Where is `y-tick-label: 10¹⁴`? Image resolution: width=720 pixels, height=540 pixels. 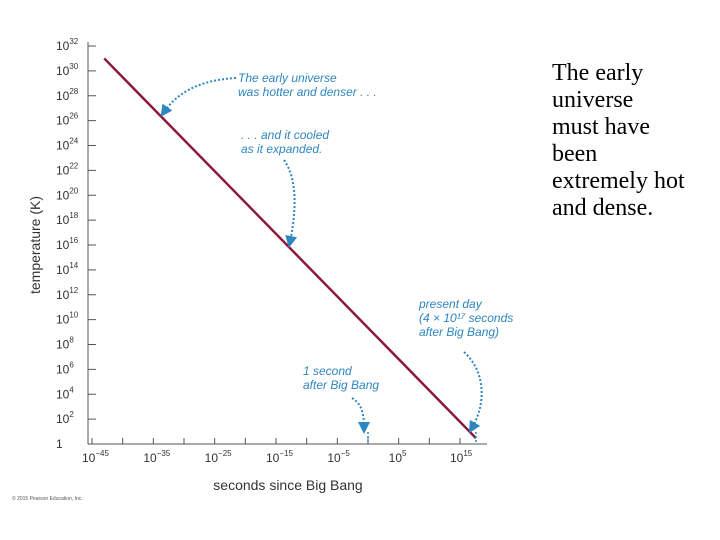
y-tick-label: 10¹⁴ is located at coordinates (67, 269).